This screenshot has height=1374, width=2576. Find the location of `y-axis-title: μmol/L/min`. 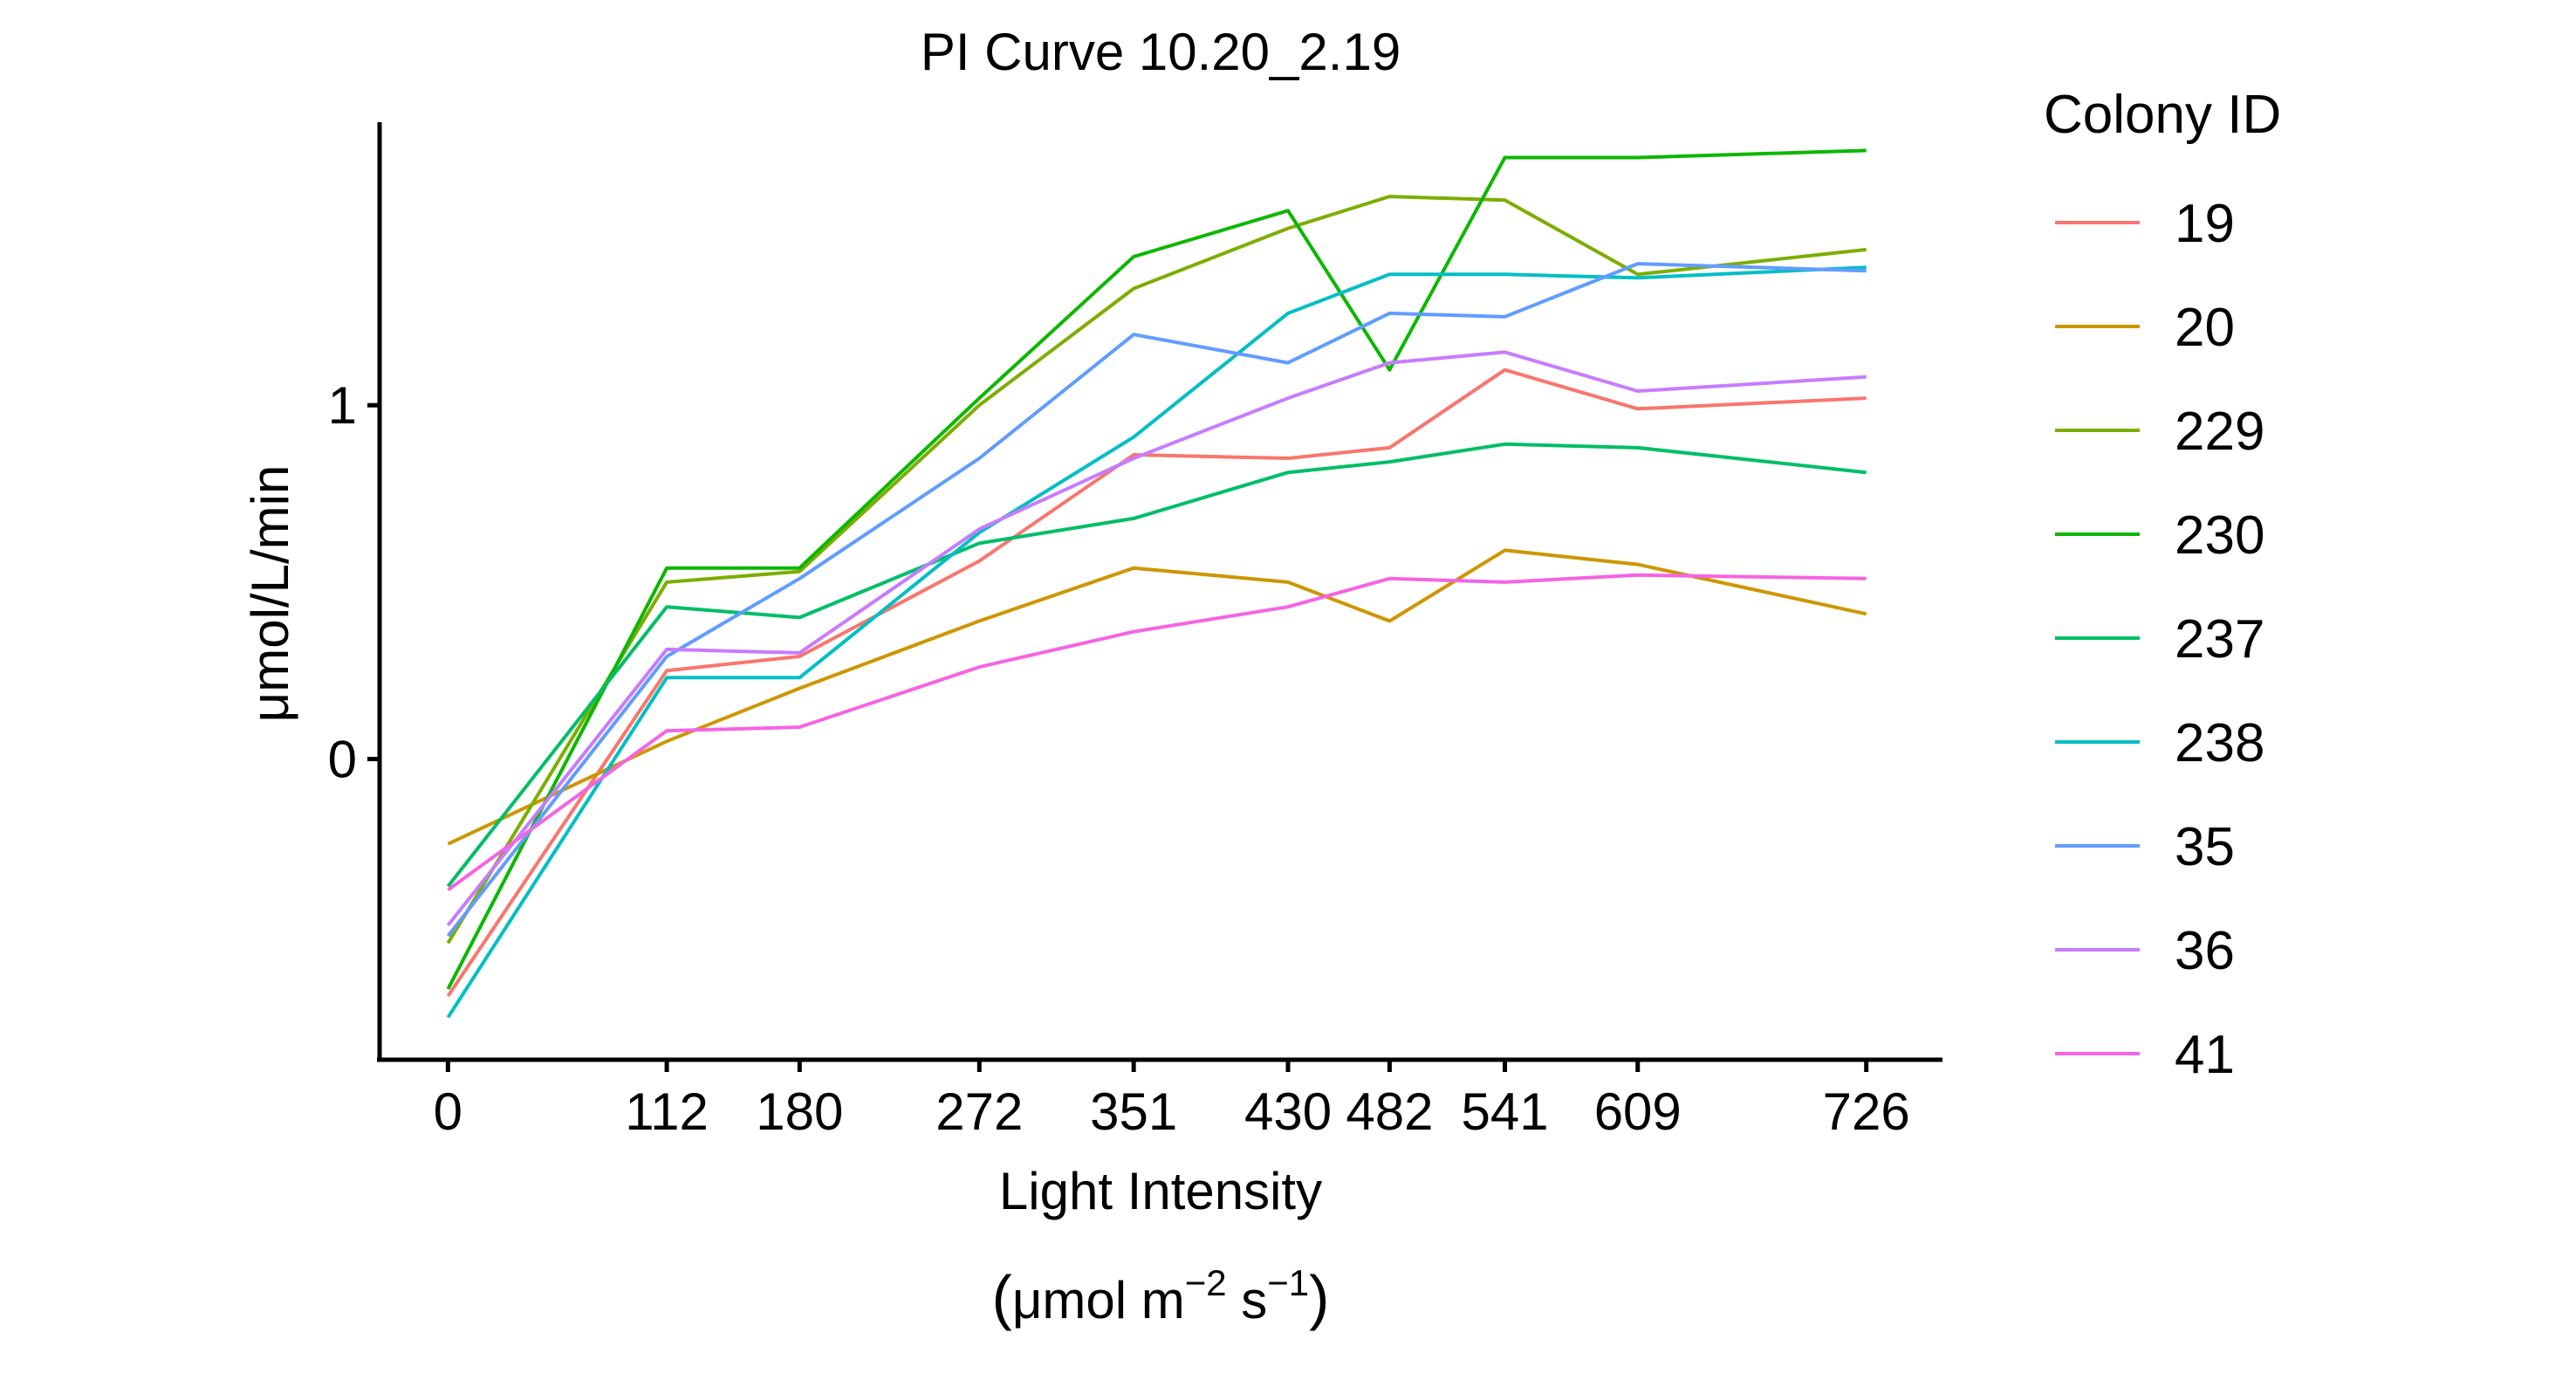

y-axis-title: μmol/L/min is located at coordinates (270, 594).